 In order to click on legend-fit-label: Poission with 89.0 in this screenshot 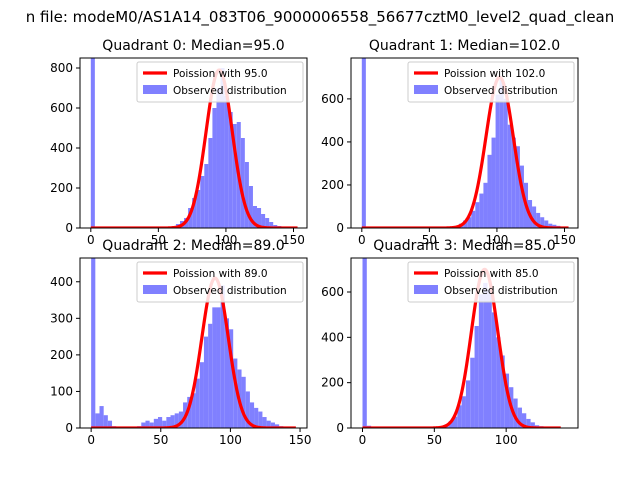, I will do `click(220, 274)`.